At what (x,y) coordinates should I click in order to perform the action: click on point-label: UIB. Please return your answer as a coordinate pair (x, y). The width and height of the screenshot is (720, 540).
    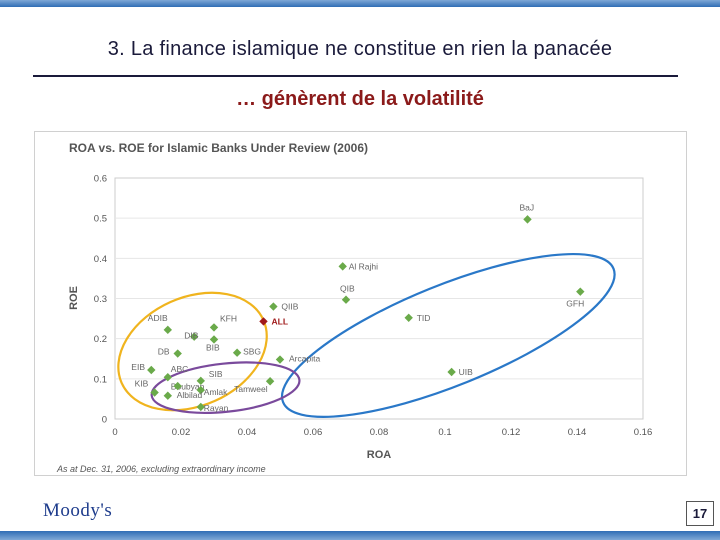
    Looking at the image, I should click on (466, 372).